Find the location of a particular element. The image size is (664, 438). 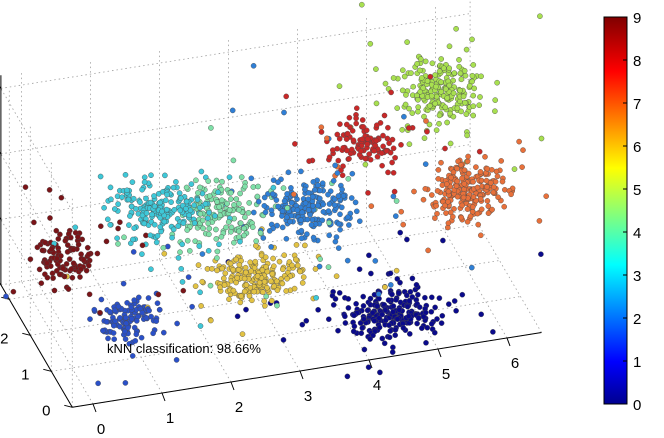

side-wall-grid-line is located at coordinates (36, 150).